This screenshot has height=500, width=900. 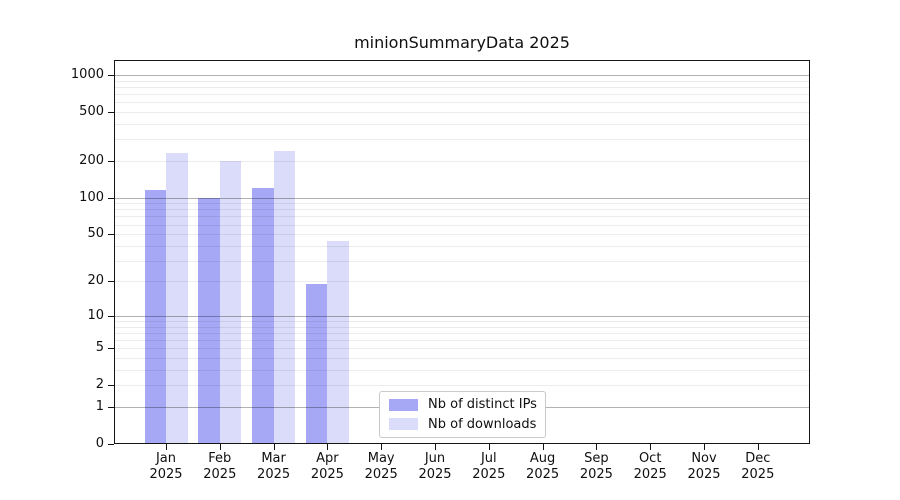 What do you see at coordinates (166, 447) in the screenshot?
I see `x-tick-mark-jan` at bounding box center [166, 447].